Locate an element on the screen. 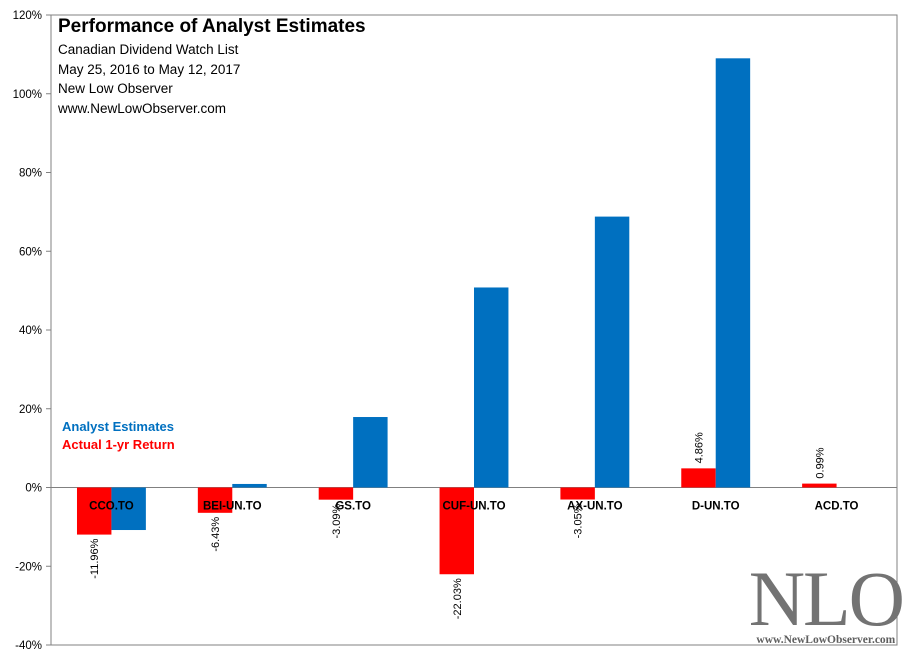 The width and height of the screenshot is (911, 662). data-label-actual-return: -11.96% is located at coordinates (95, 558).